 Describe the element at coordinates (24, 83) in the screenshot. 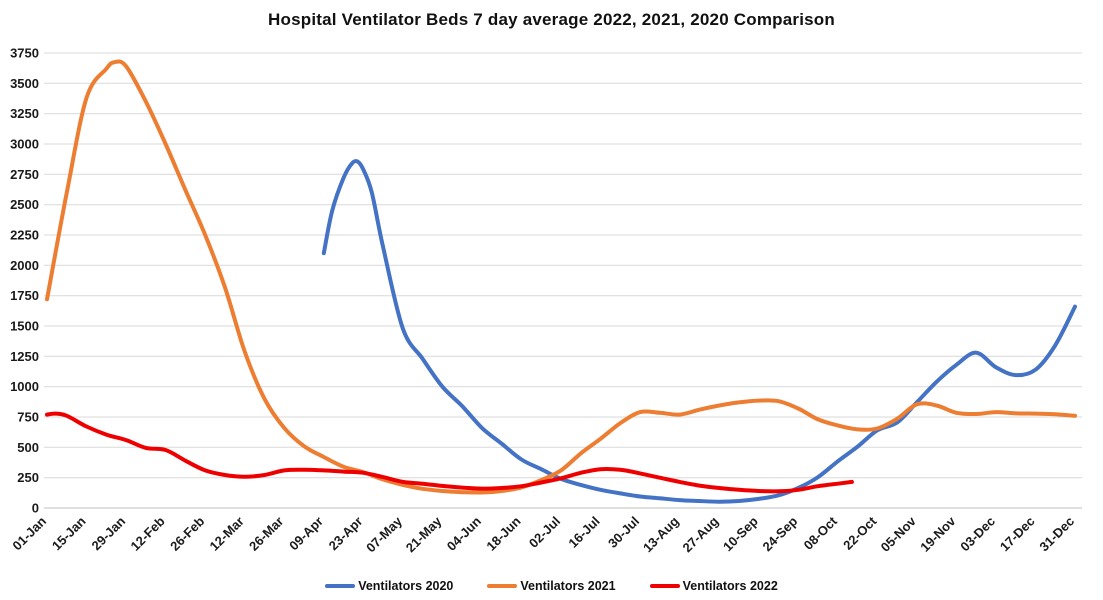

I see `y-tick-label: 3500` at that location.